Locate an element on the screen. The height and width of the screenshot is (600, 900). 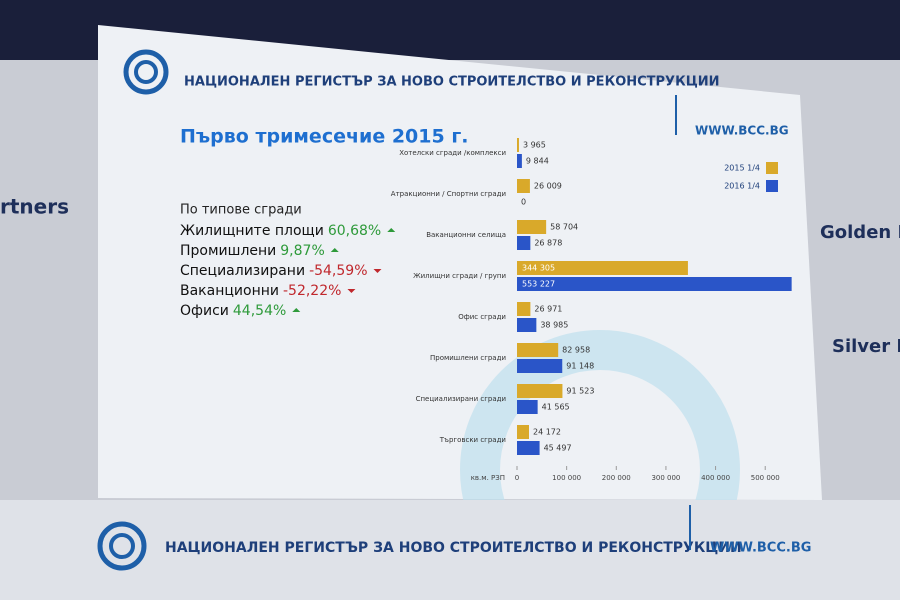
banner-logo-inner is located at coordinates (122, 546).